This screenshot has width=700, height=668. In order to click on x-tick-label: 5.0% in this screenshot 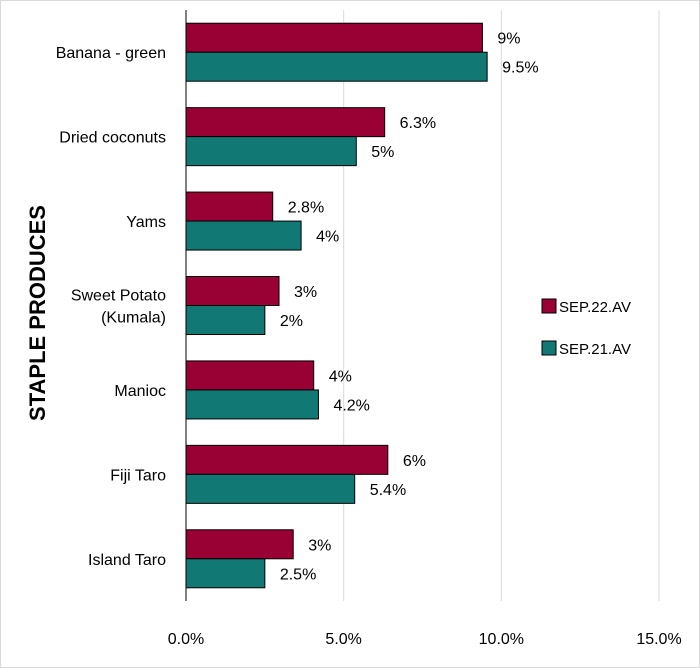, I will do `click(343, 639)`.